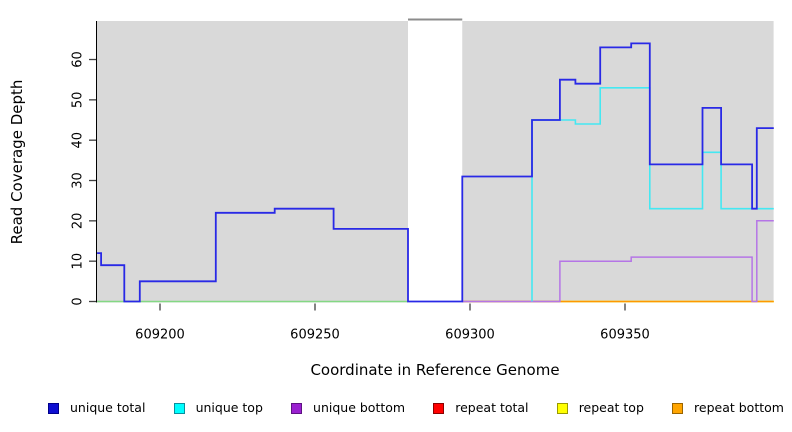  I want to click on y-tick-label: 20, so click(78, 221).